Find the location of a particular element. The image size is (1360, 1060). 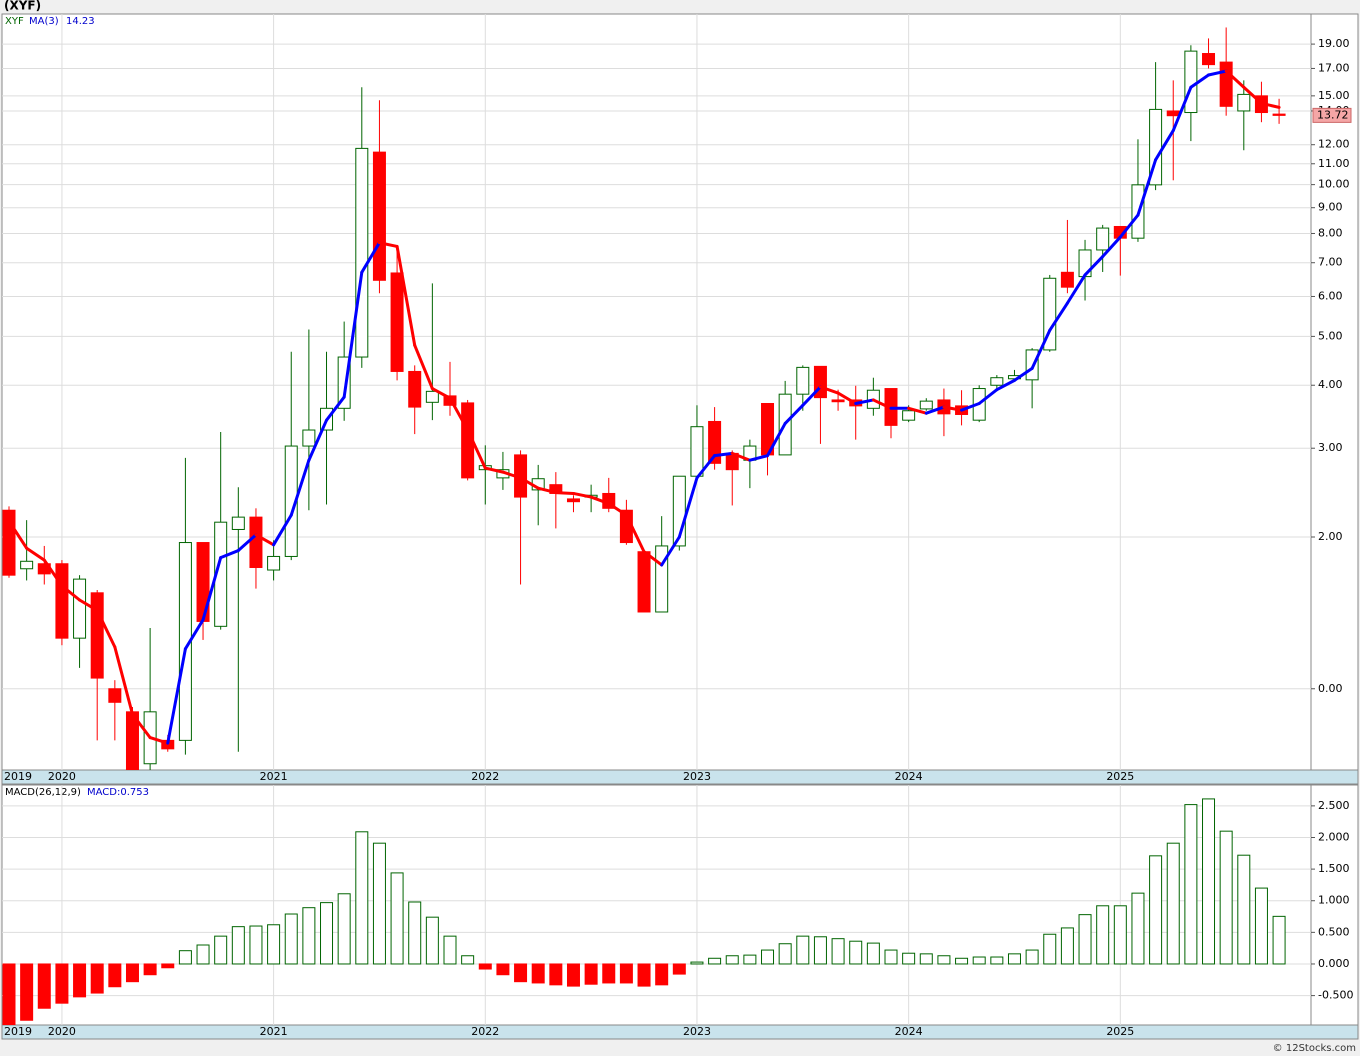

y-tick-label: 1.000 is located at coordinates (1334, 900).